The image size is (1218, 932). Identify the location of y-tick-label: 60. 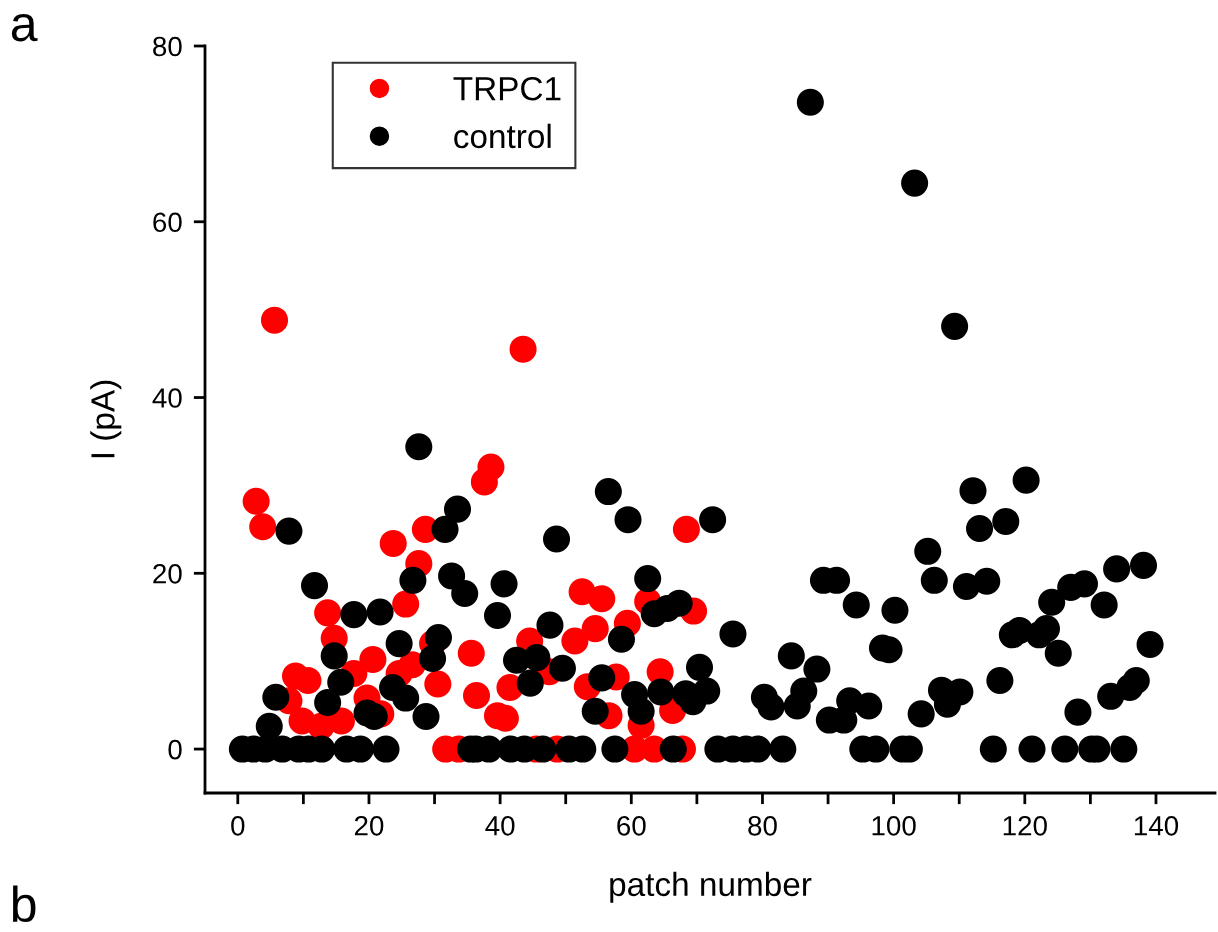
(167, 222).